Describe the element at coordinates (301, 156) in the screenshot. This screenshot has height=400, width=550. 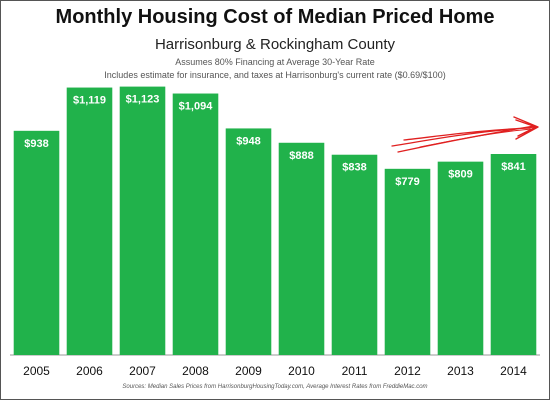
I see `data-label-2010: $888` at that location.